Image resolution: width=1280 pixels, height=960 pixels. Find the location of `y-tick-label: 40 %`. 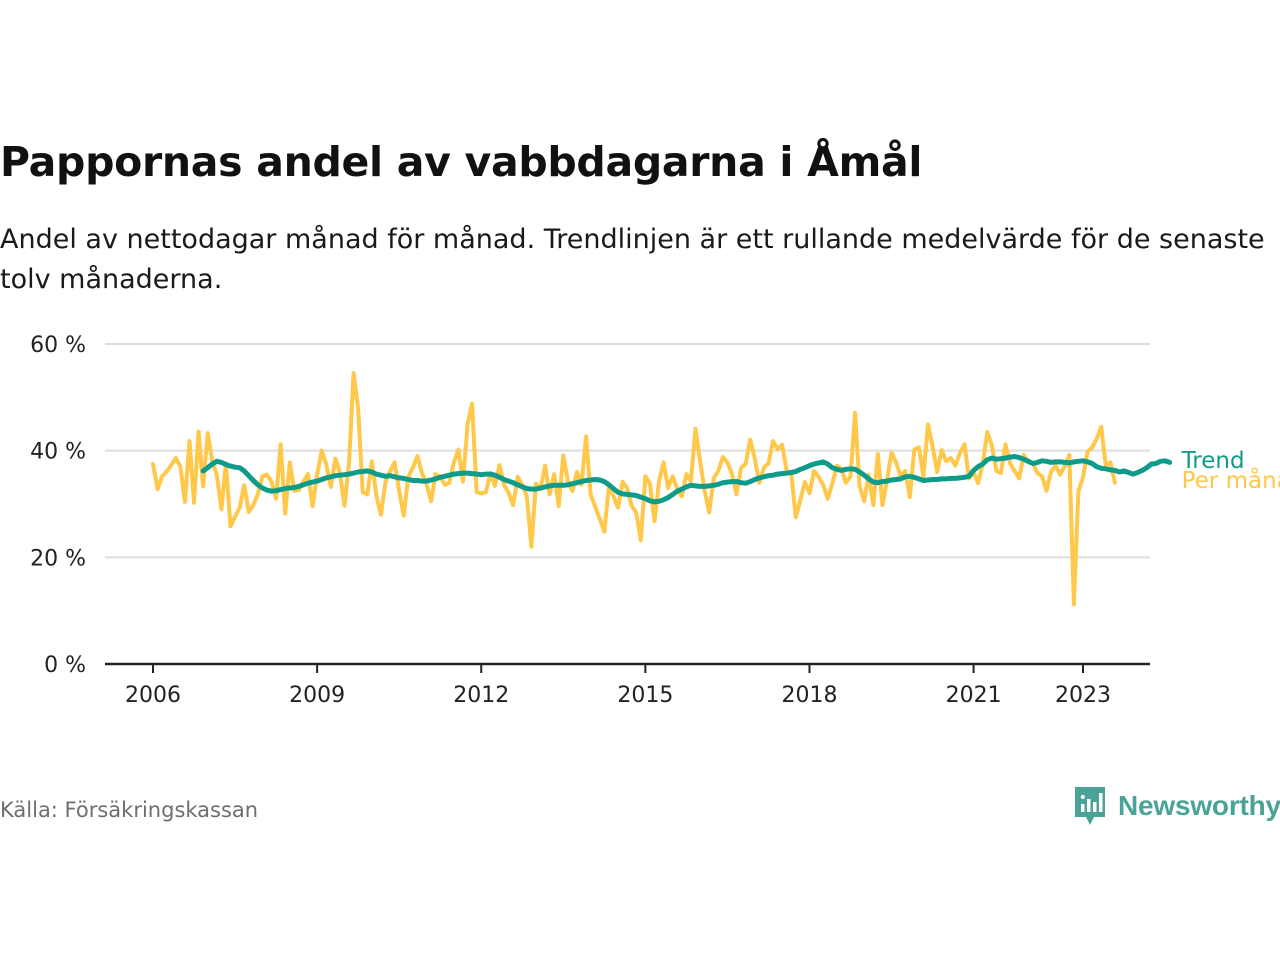

y-tick-label: 40 % is located at coordinates (58, 452).